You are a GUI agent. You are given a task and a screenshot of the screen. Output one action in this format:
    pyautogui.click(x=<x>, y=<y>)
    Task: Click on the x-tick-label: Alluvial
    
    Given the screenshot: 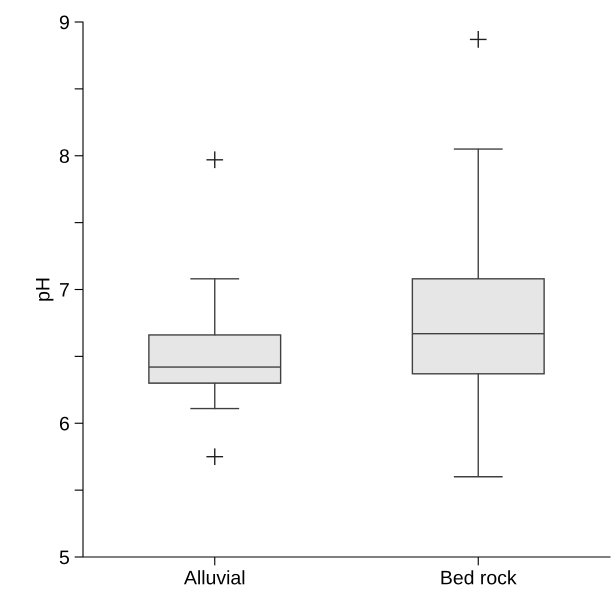 What is the action you would take?
    pyautogui.click(x=214, y=577)
    